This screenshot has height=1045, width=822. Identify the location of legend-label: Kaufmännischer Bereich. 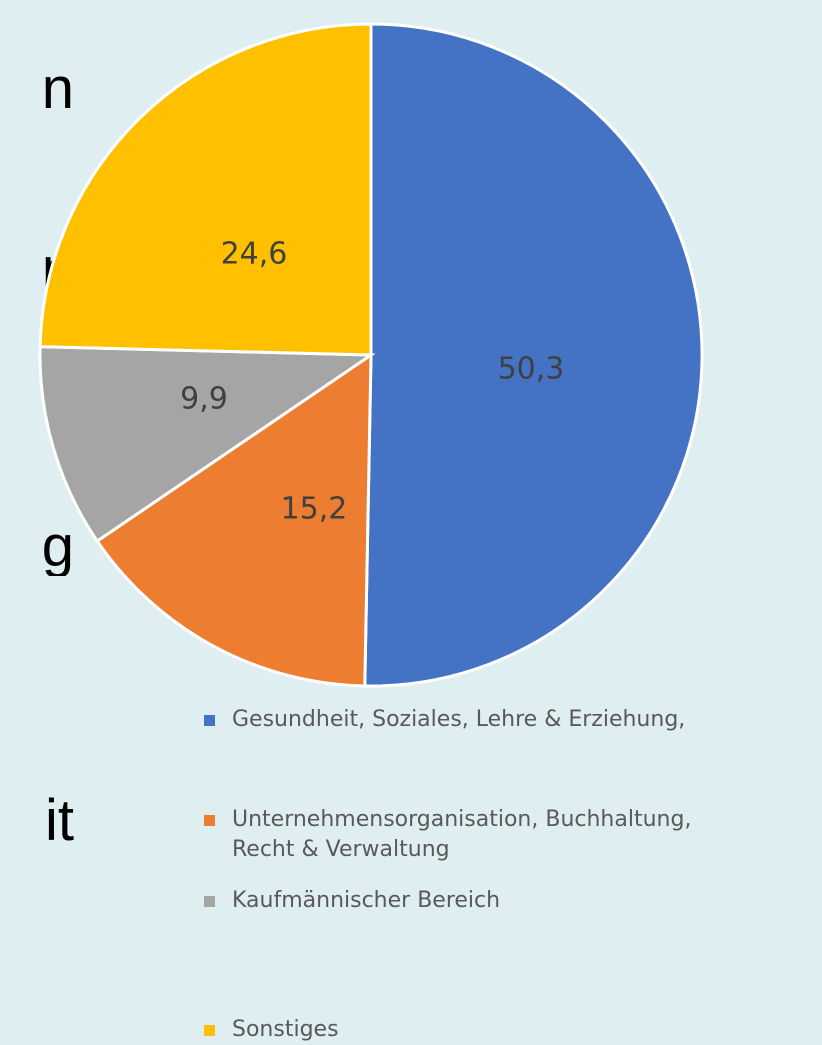
(366, 900).